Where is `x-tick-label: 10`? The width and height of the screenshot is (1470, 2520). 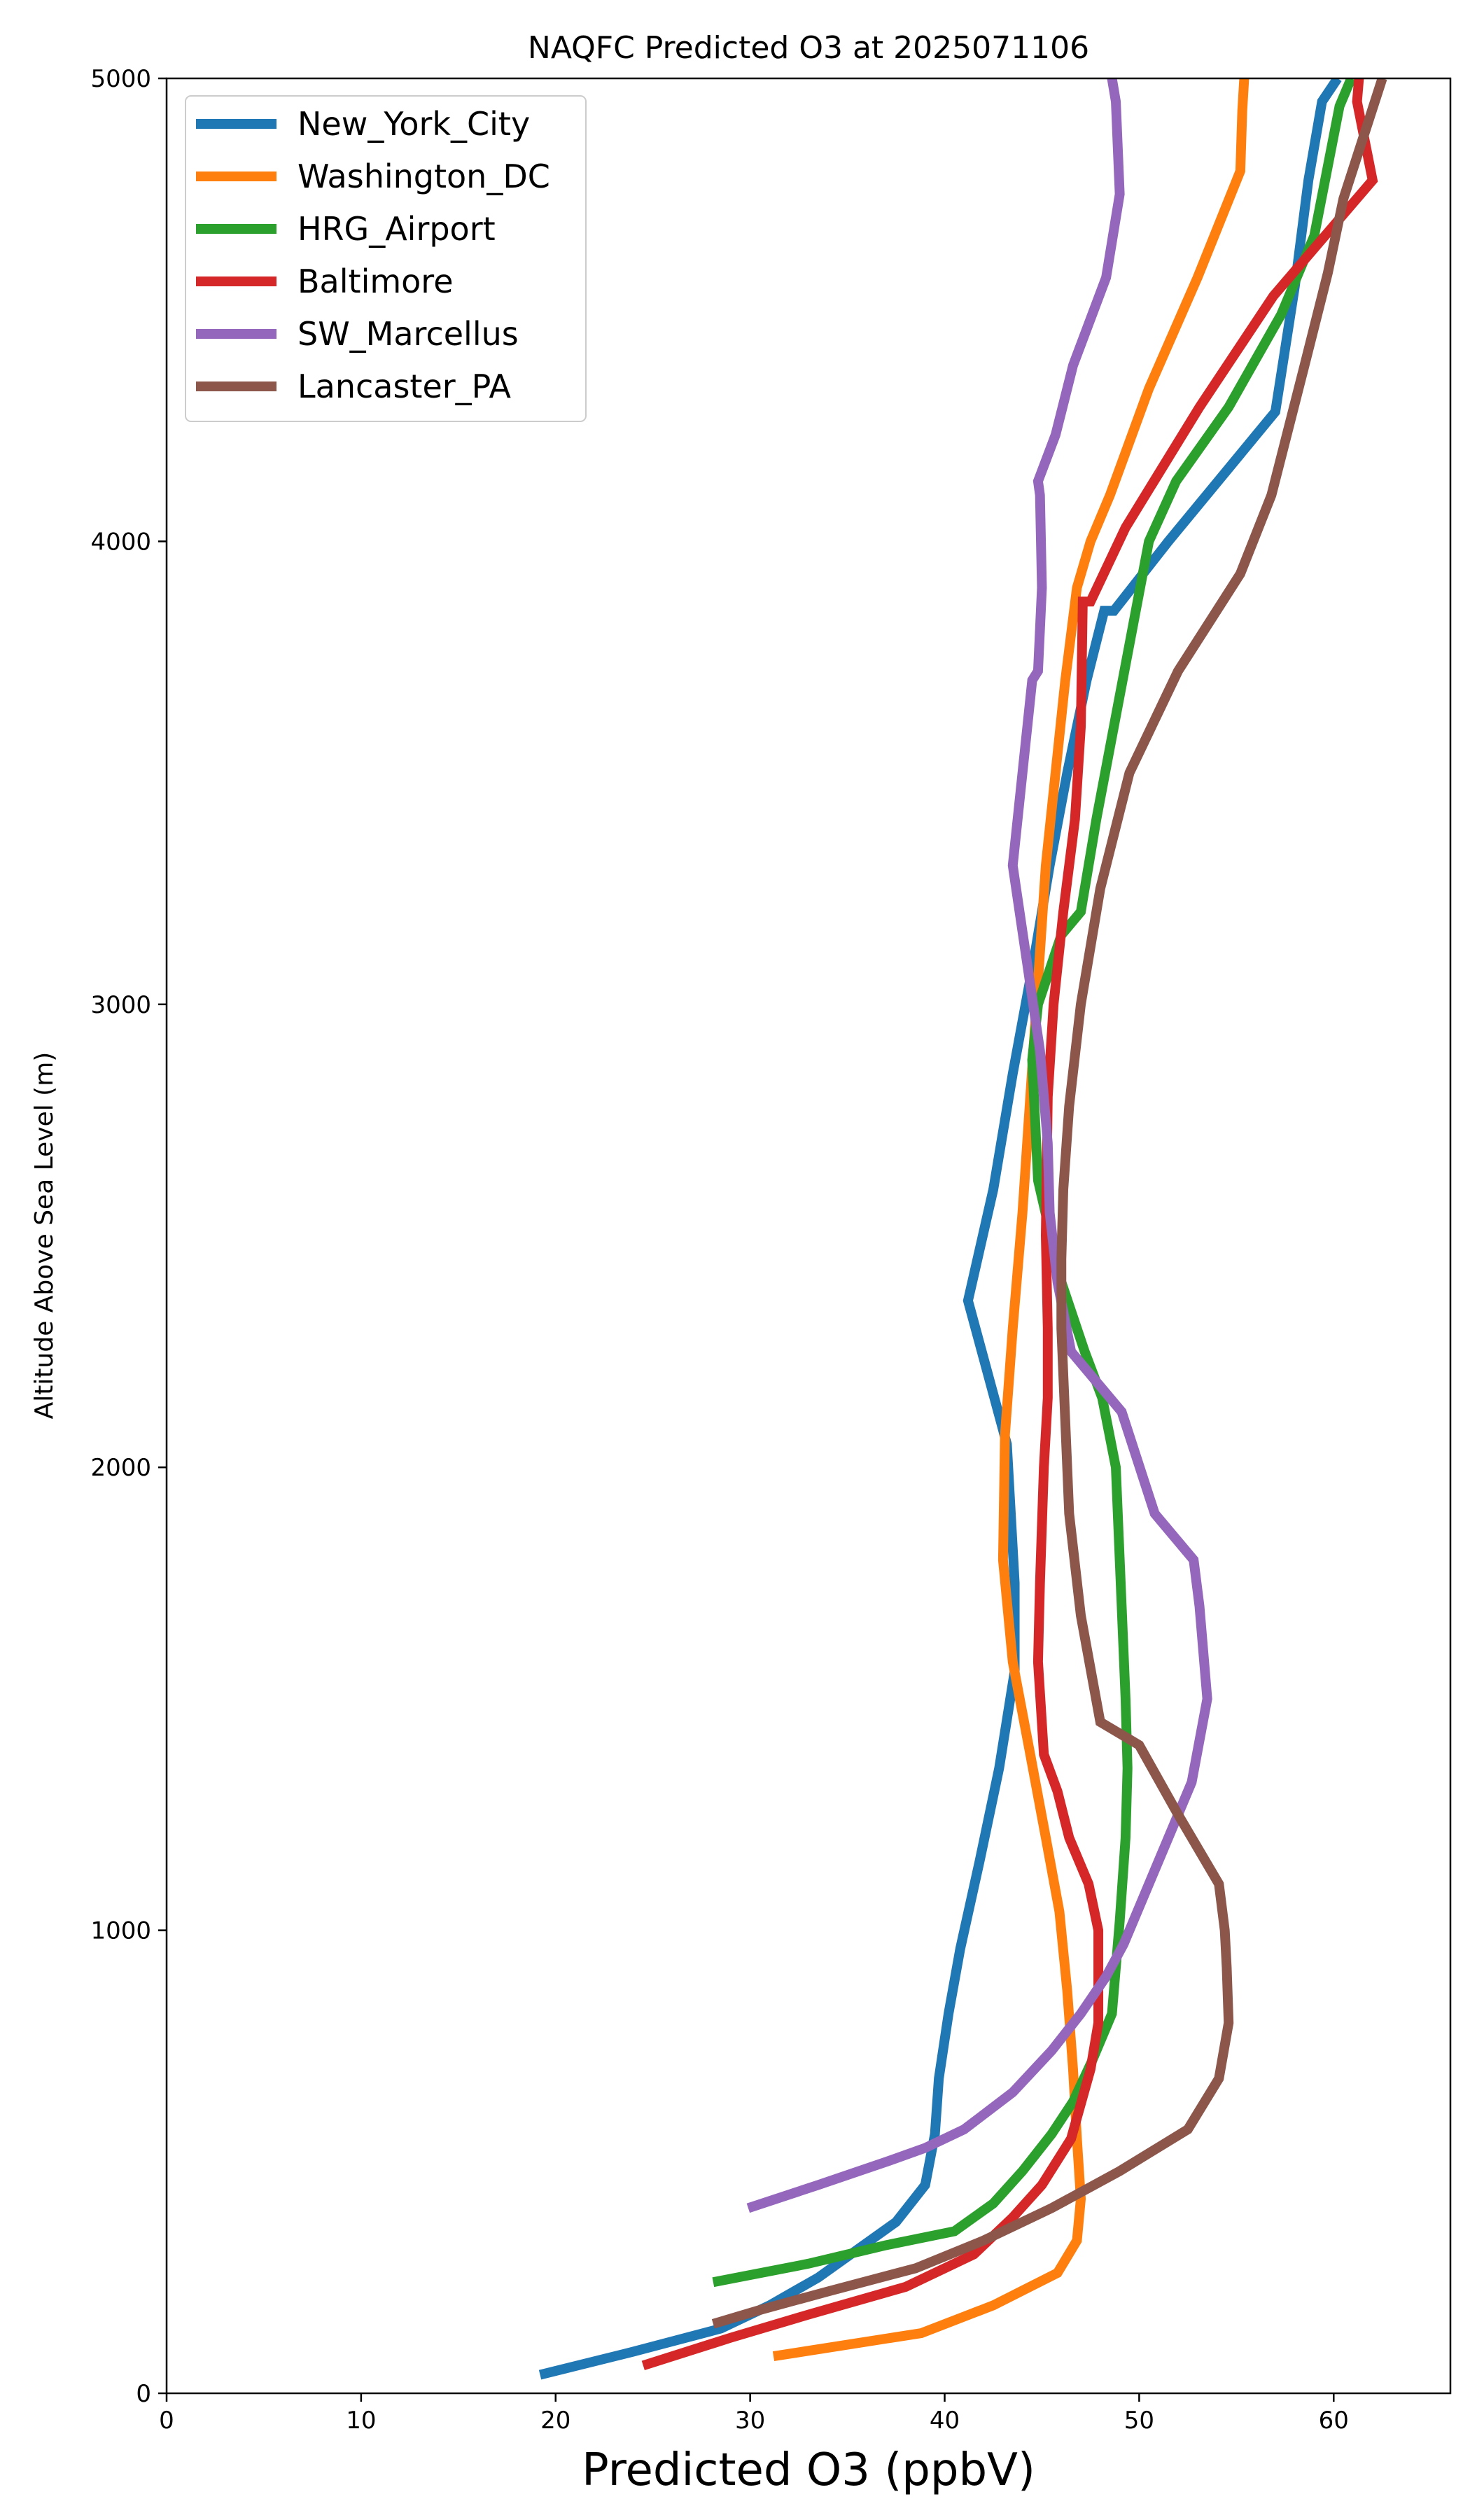
x-tick-label: 10 is located at coordinates (361, 2421).